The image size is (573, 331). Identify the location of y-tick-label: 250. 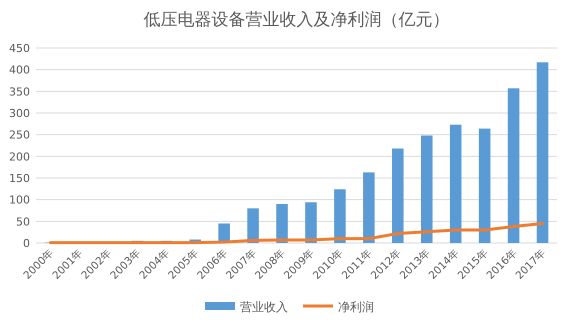
(19, 135).